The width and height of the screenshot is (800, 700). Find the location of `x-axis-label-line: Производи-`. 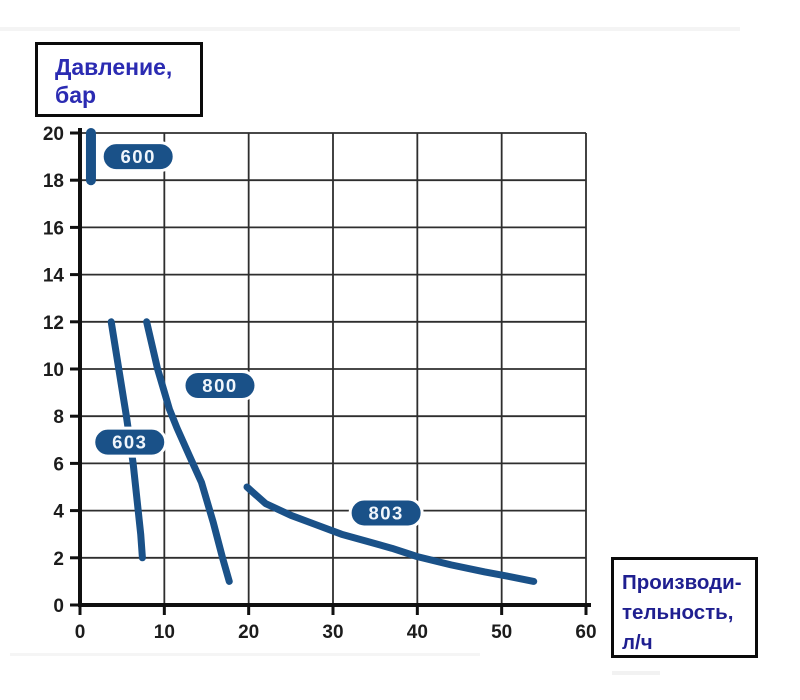

x-axis-label-line: Производи- is located at coordinates (682, 582).